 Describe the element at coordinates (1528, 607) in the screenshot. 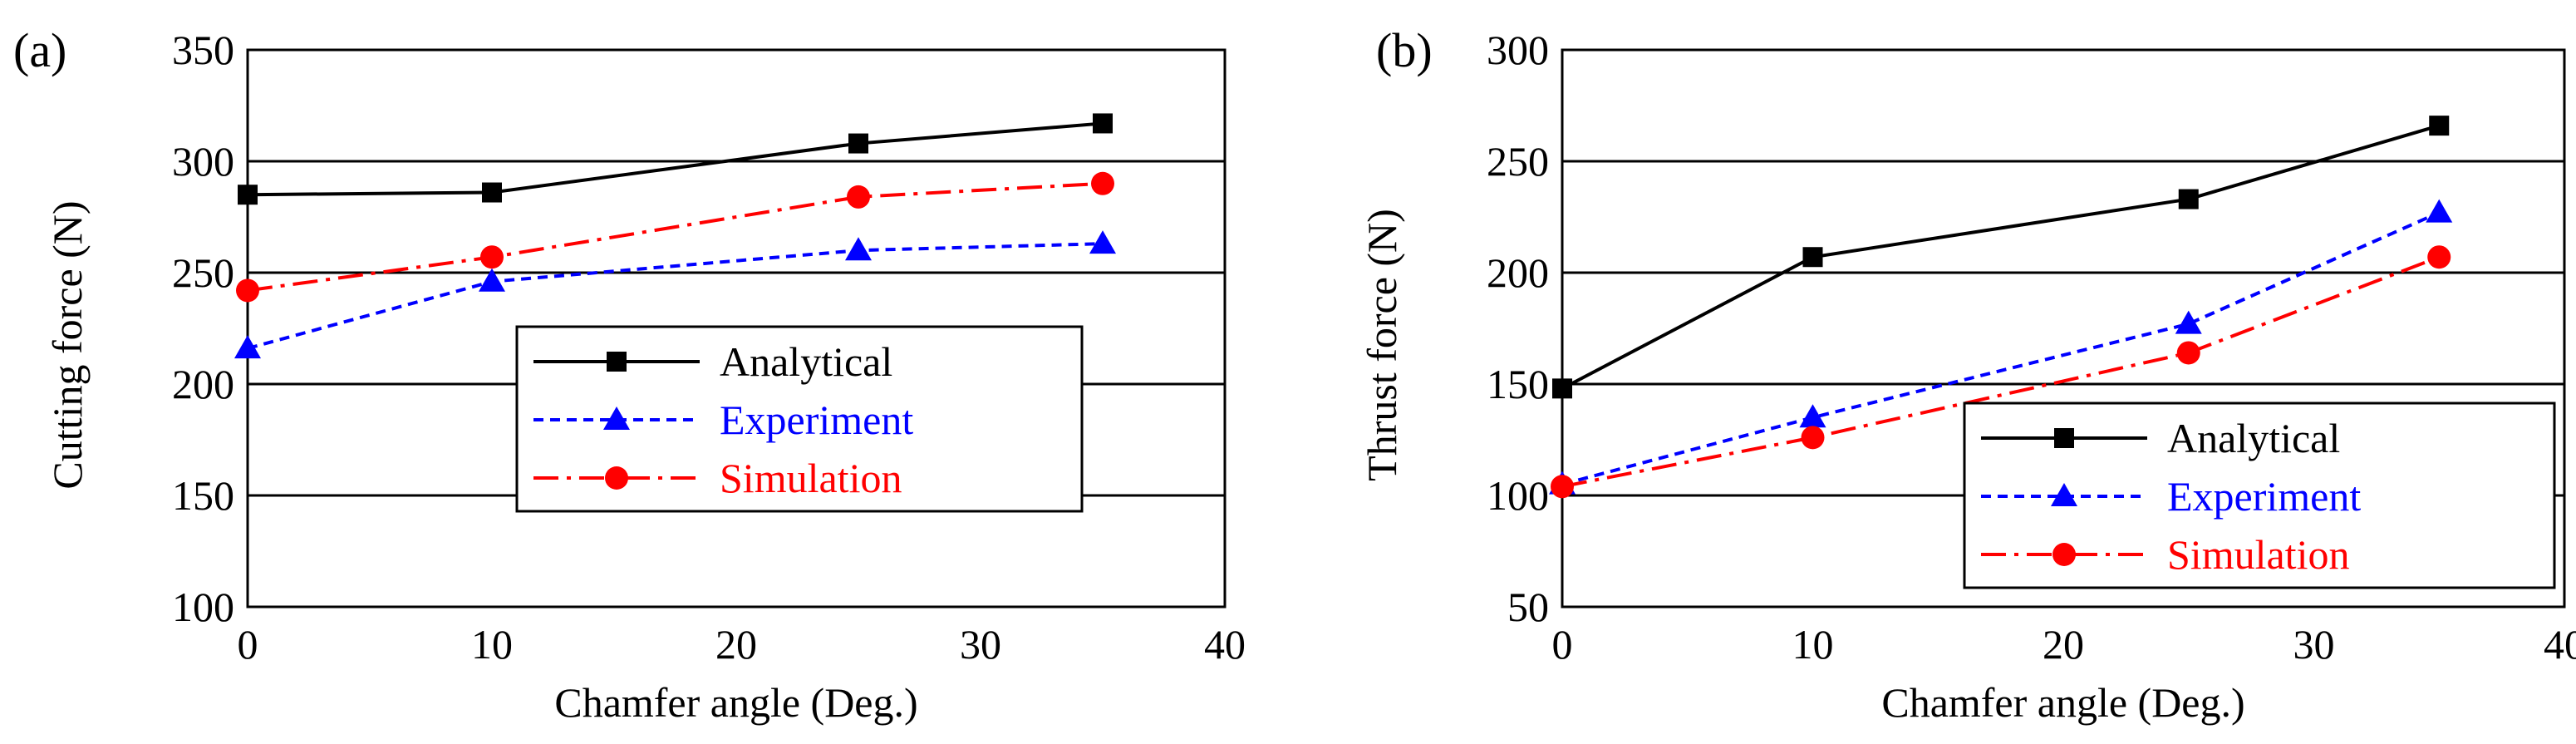

I see `y-tick-label: 50` at that location.